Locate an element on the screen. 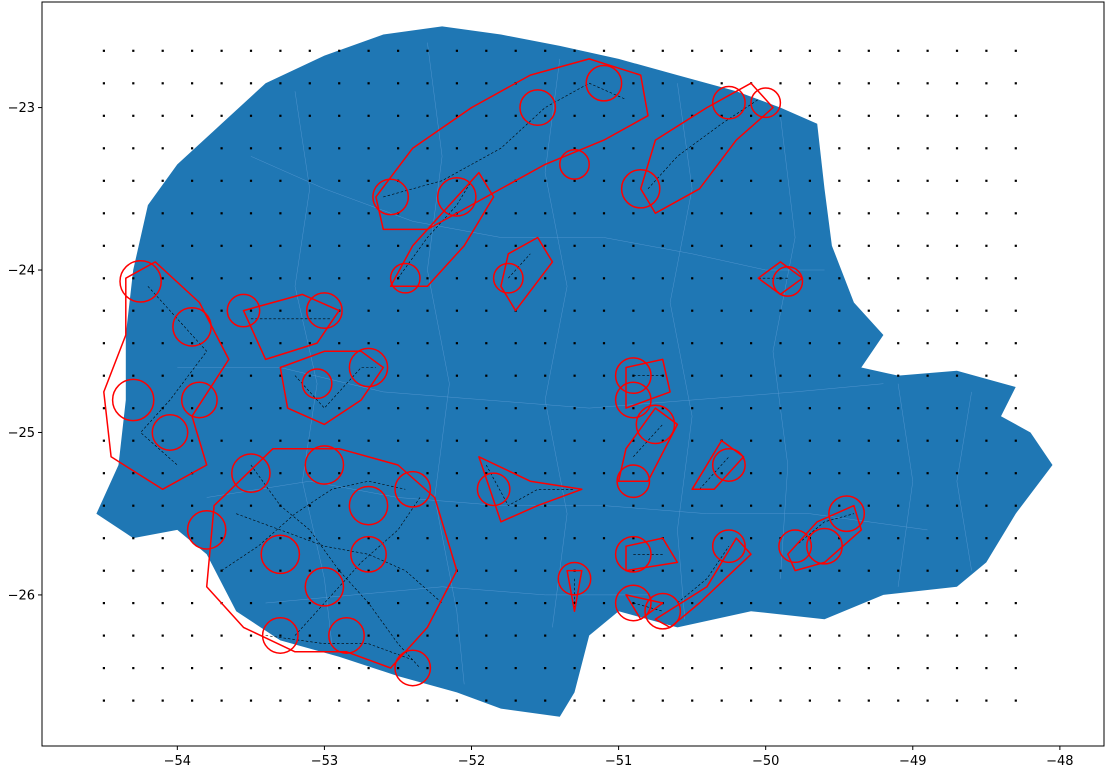 This screenshot has width=1106, height=773. municipal-border is located at coordinates (313, 367).